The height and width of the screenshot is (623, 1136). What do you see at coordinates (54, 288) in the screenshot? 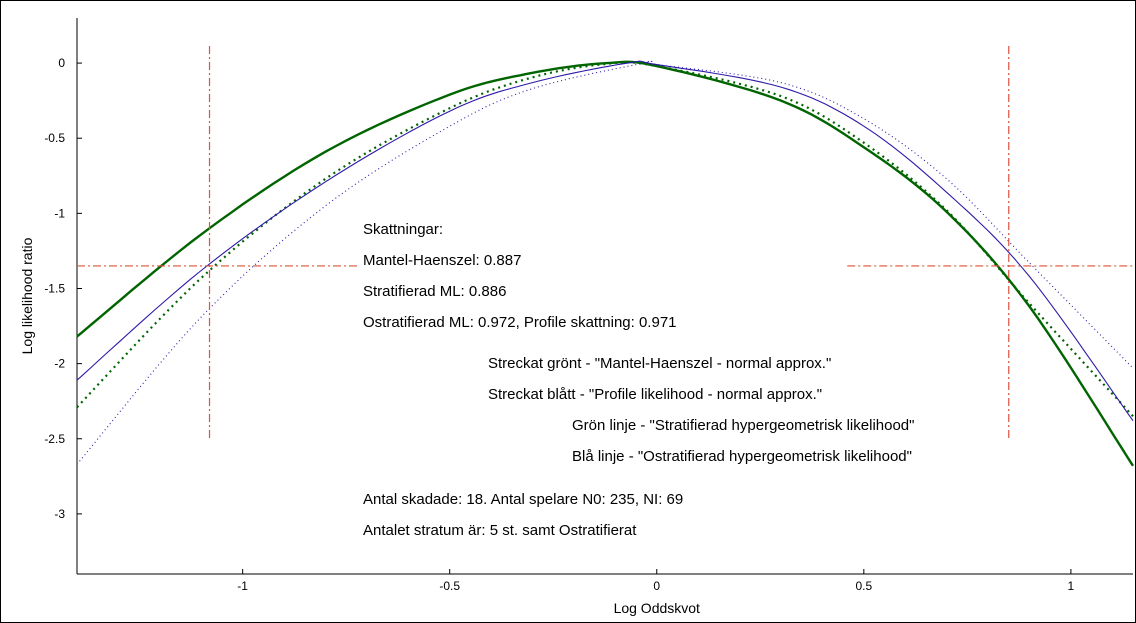
I see `y-tick-label: -1.5` at bounding box center [54, 288].